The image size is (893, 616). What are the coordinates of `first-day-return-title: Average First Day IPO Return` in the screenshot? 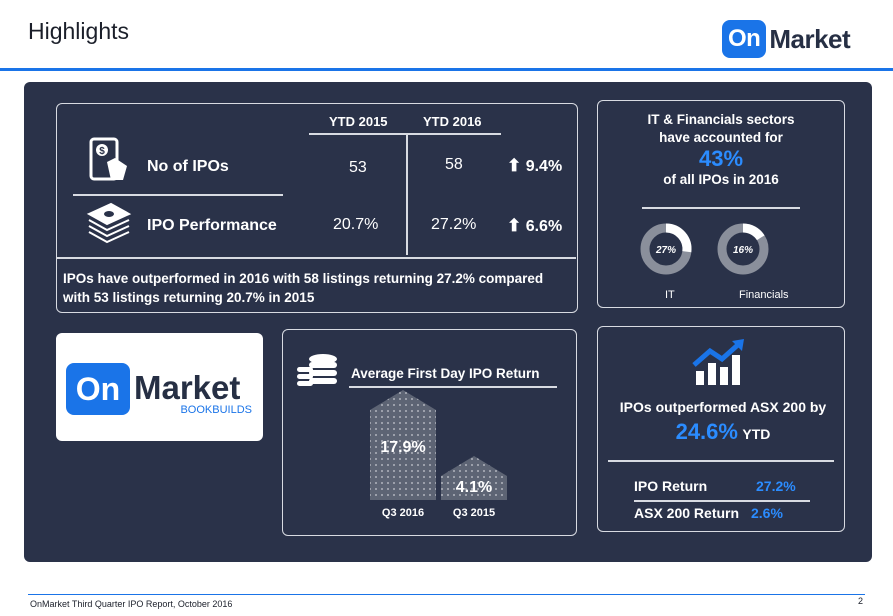 It's located at (445, 373).